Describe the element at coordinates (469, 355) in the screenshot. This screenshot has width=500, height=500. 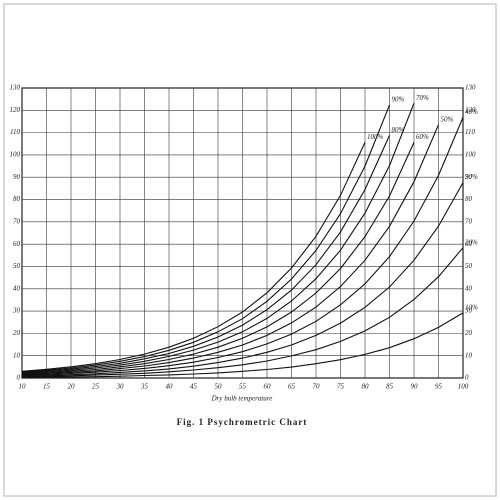
I see `y2-tick-label: 10` at that location.